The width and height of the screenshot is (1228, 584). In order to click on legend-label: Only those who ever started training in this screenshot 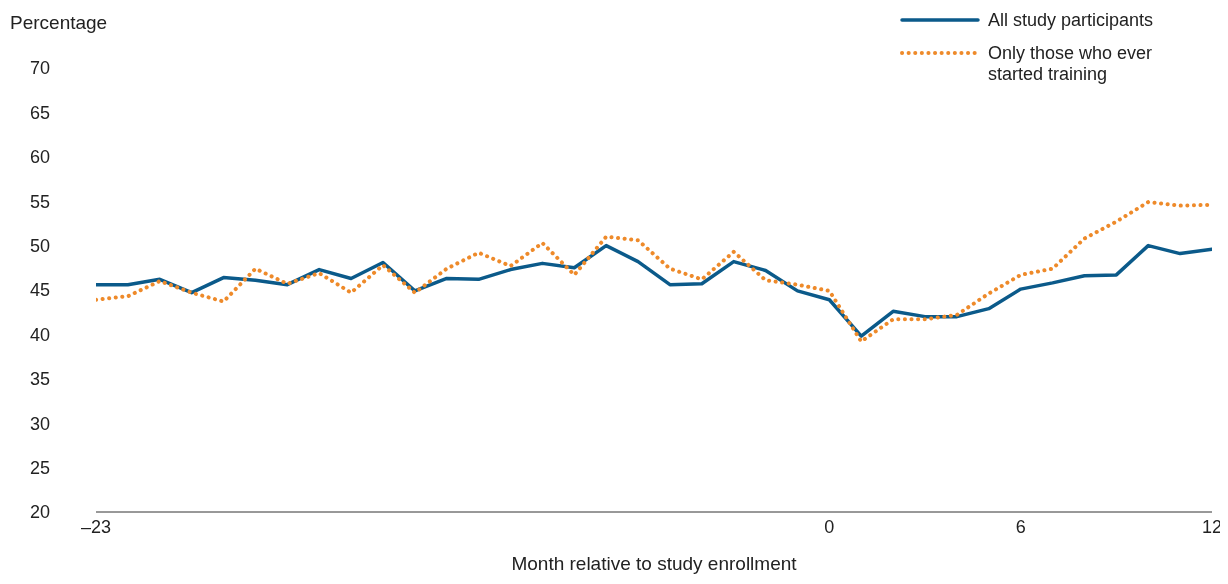, I will do `click(1071, 64)`.